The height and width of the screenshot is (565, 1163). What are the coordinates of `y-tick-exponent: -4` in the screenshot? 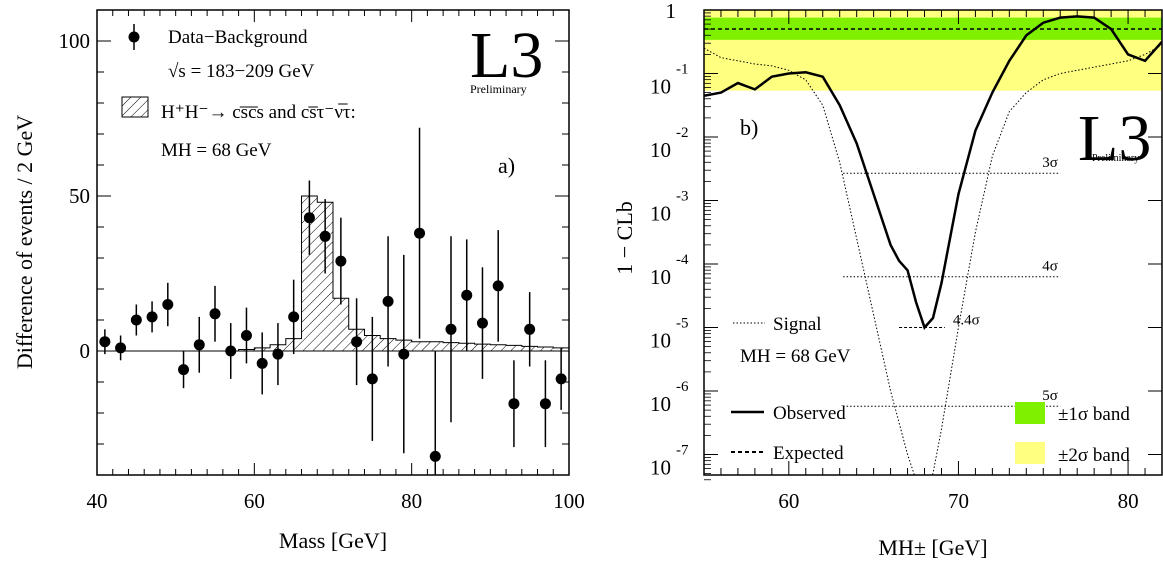 It's located at (682, 260).